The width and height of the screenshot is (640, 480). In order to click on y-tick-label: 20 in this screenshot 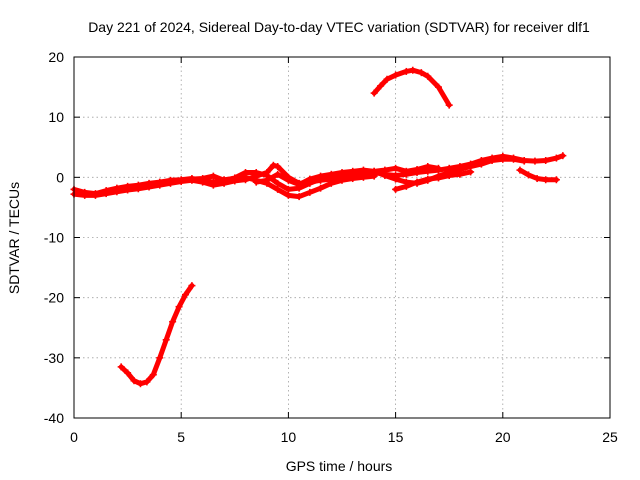, I will do `click(56, 57)`.